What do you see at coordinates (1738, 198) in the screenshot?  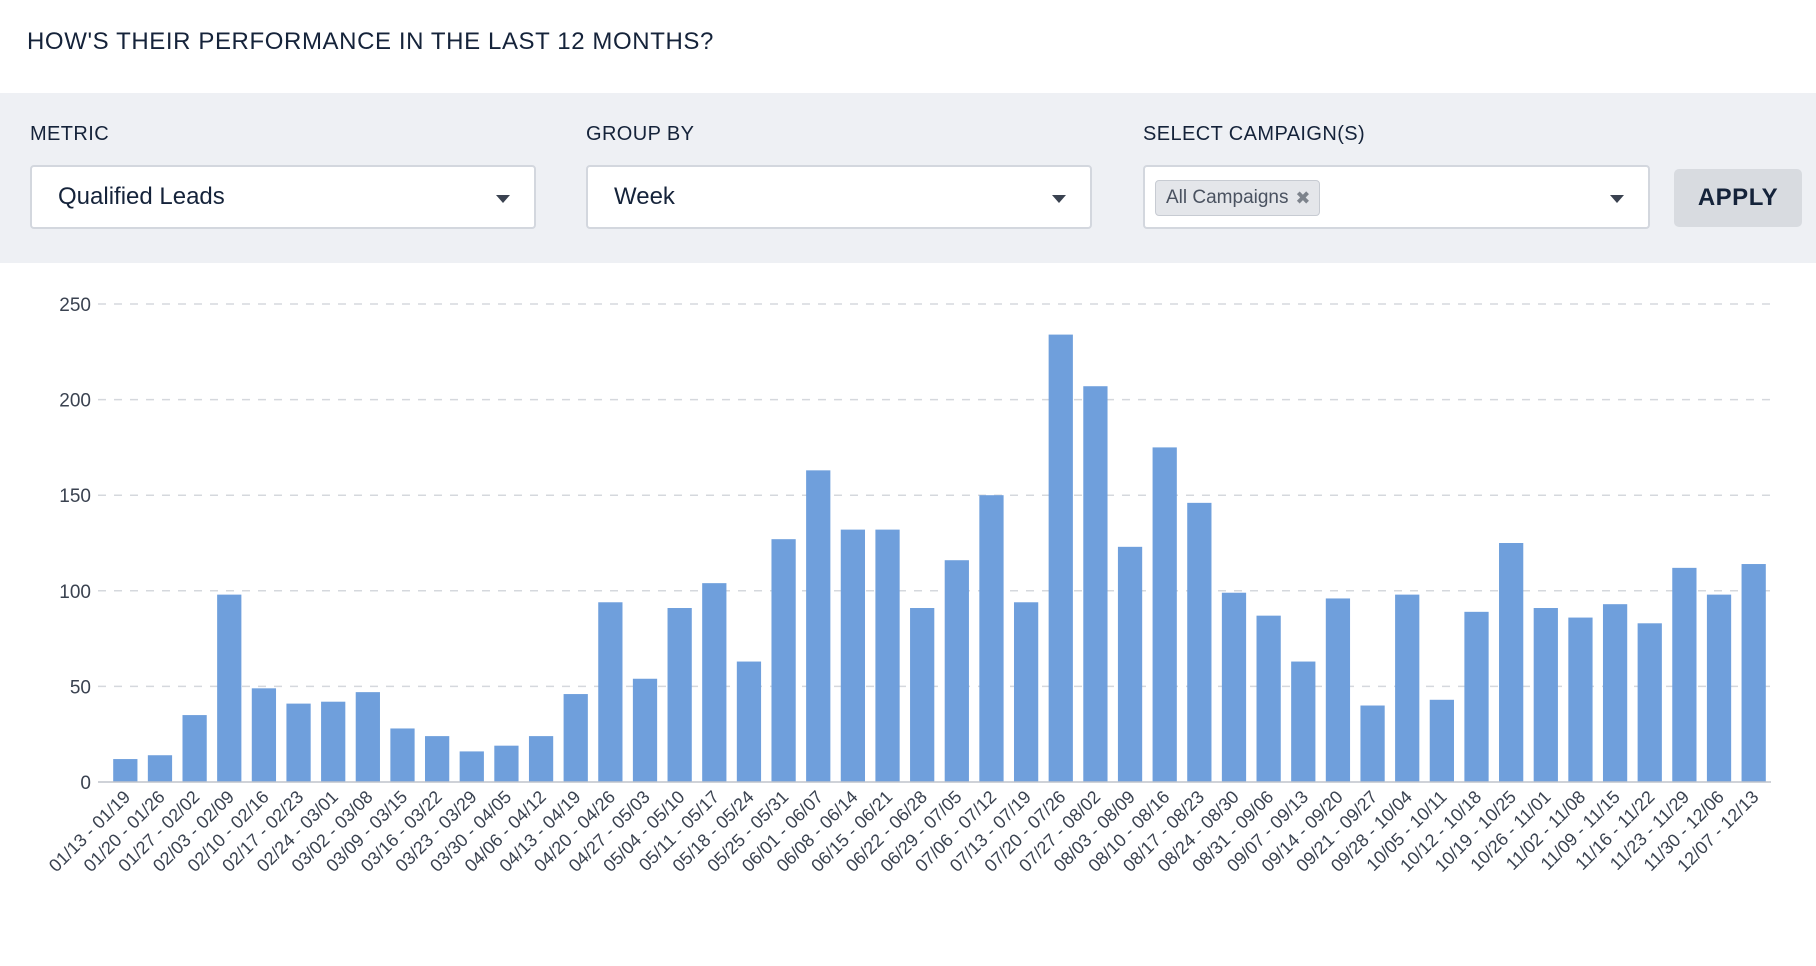 I see `apply-button: APPLY` at bounding box center [1738, 198].